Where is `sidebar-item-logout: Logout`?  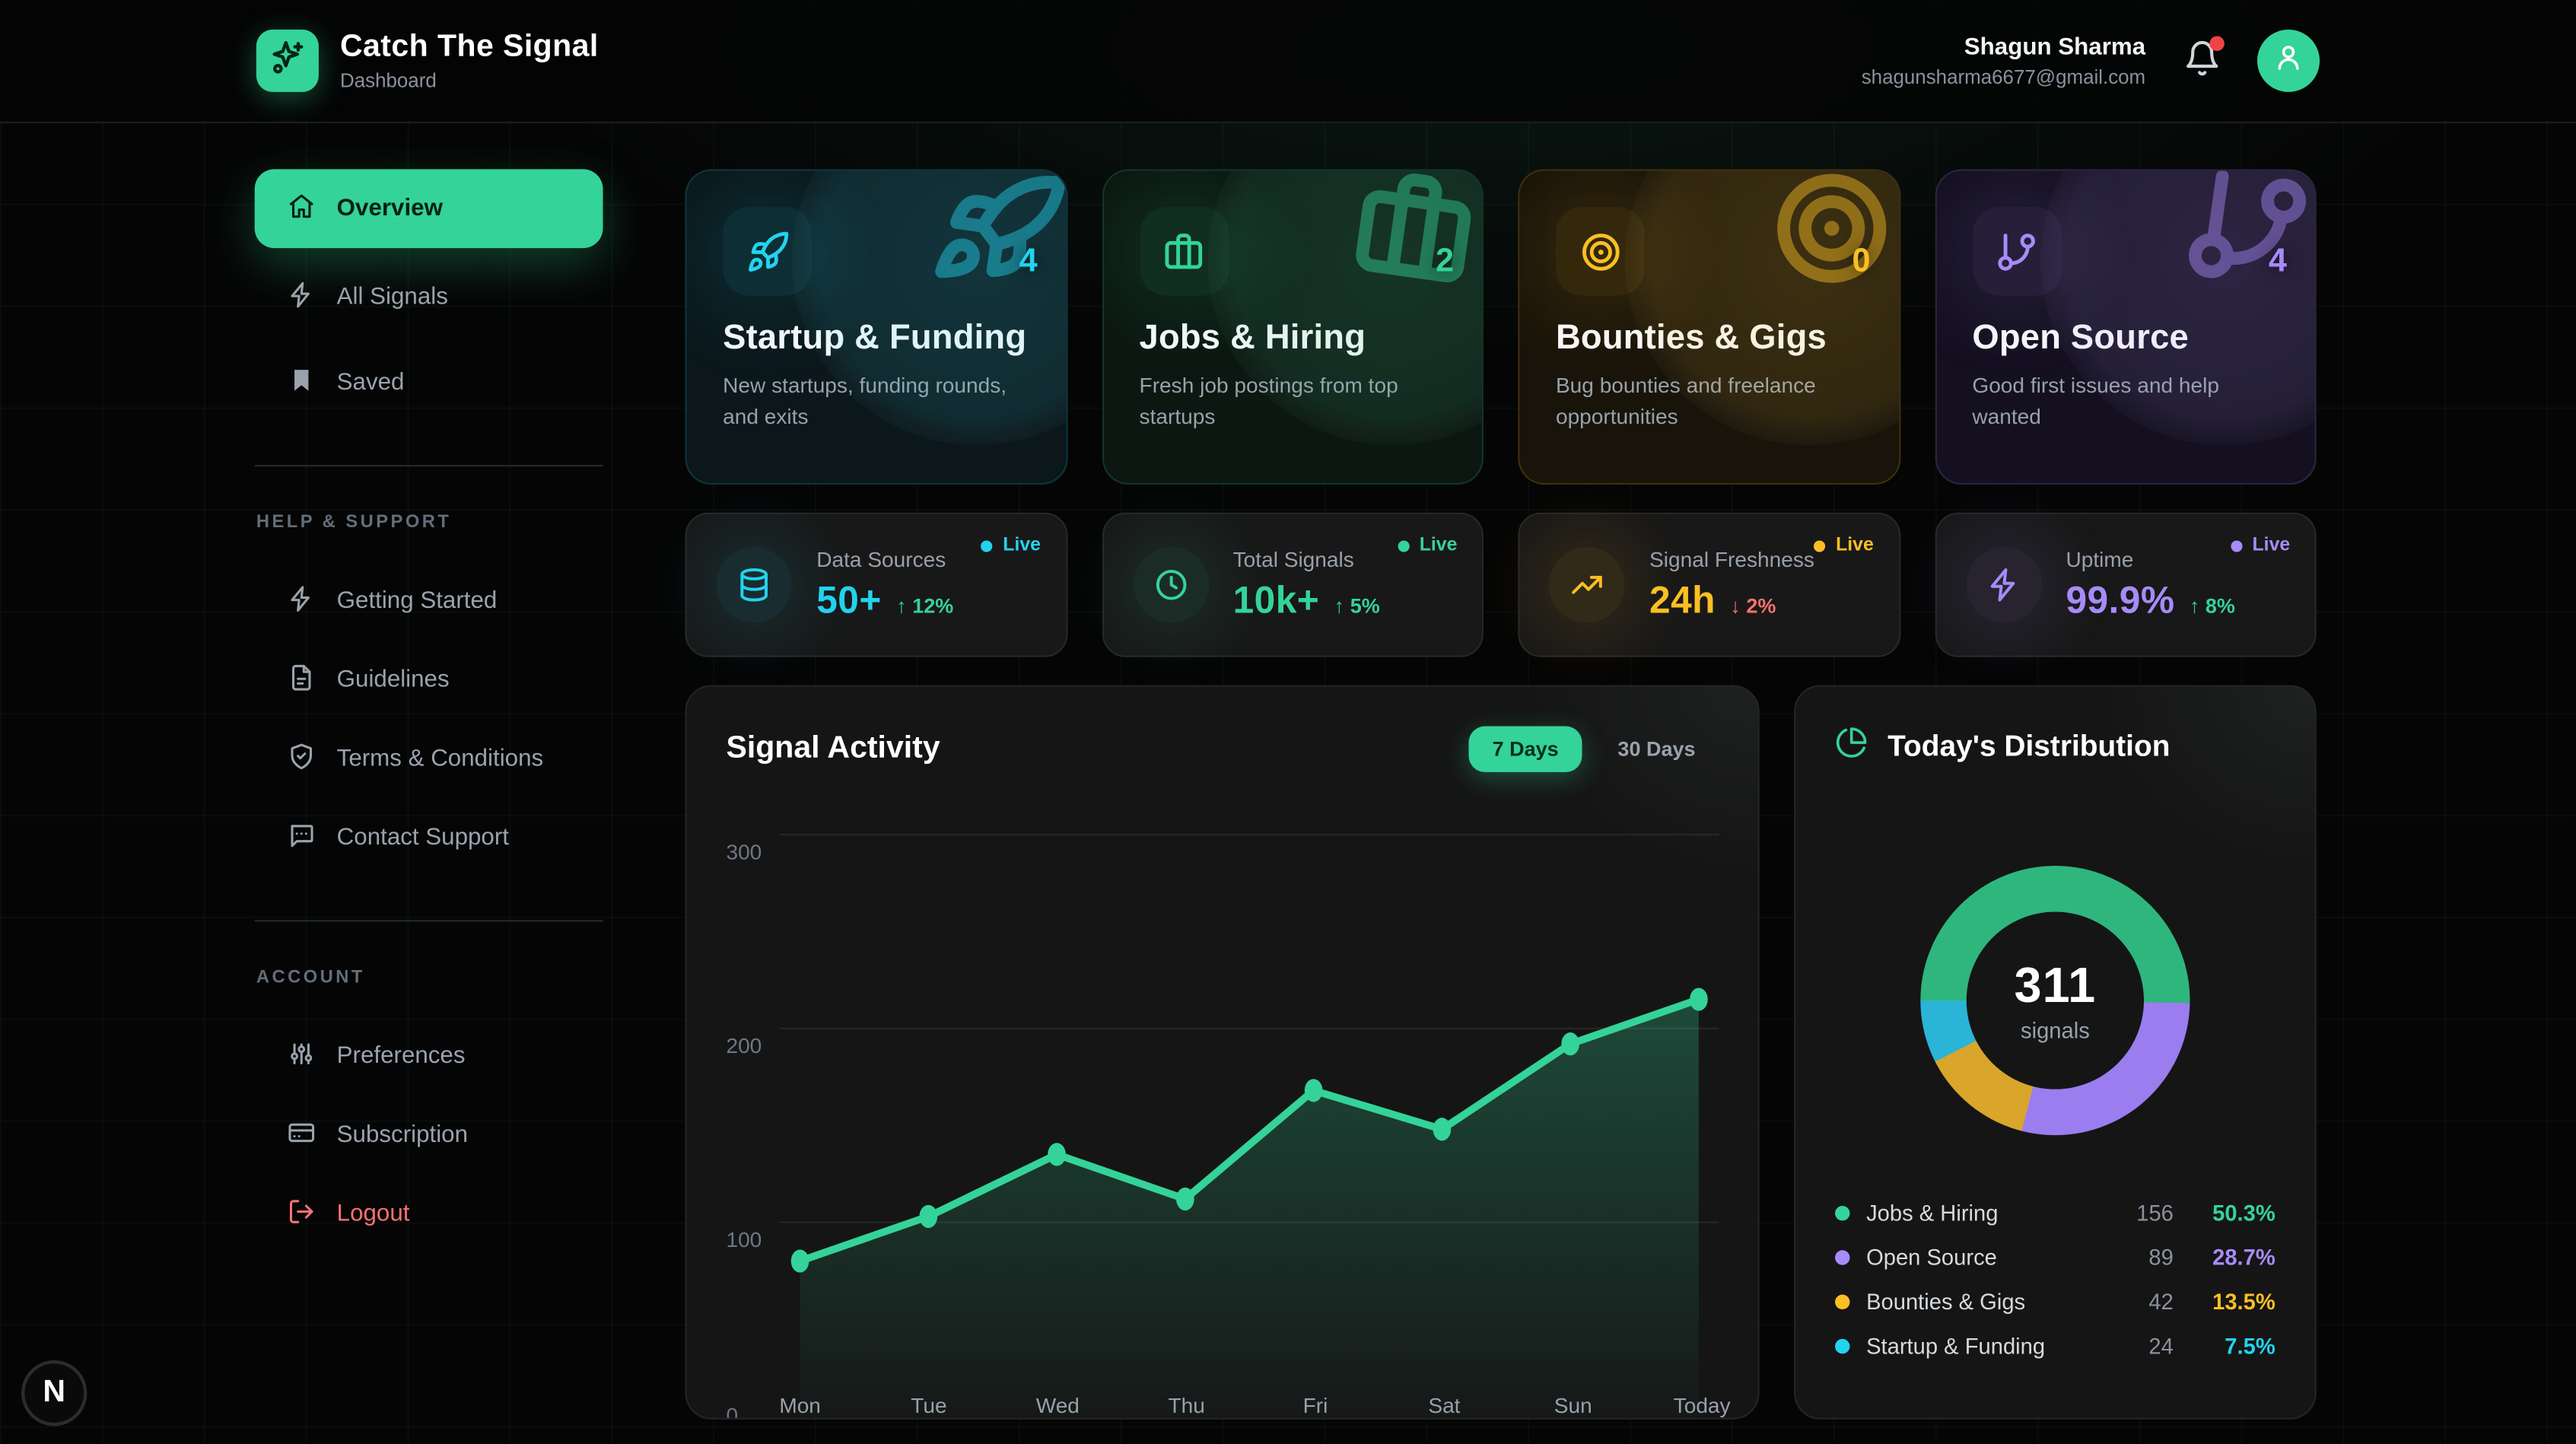 sidebar-item-logout: Logout is located at coordinates (429, 1214).